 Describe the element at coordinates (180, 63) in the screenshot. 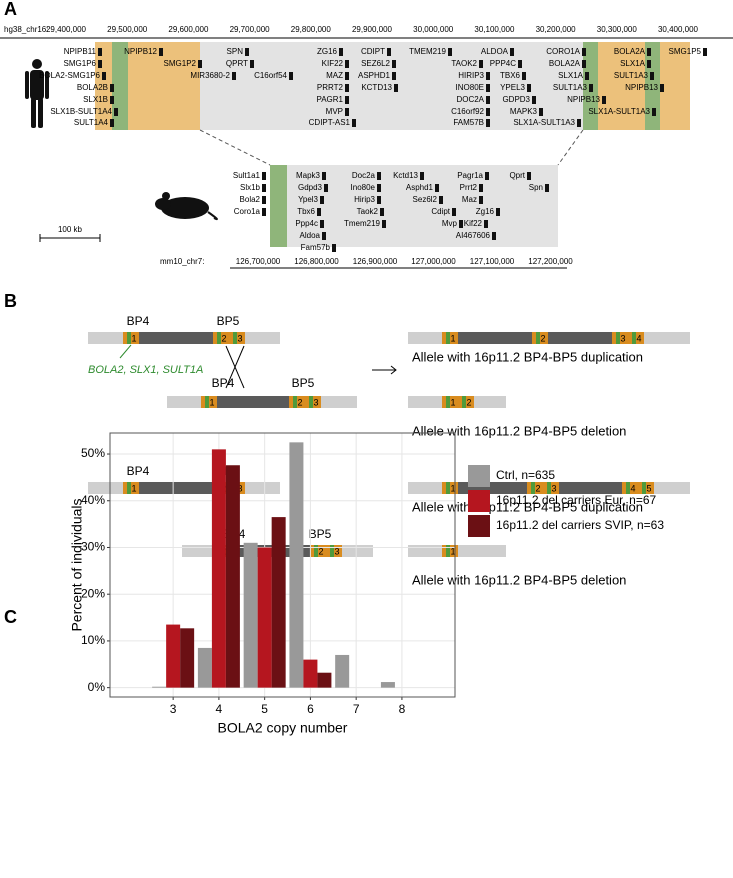

I see `gene-label: SMG1P2` at that location.